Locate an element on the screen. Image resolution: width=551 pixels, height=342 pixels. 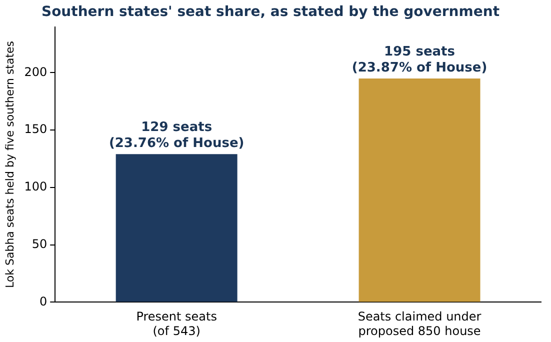
data-label: 195 seats (23.87% of House) is located at coordinates (420, 60).